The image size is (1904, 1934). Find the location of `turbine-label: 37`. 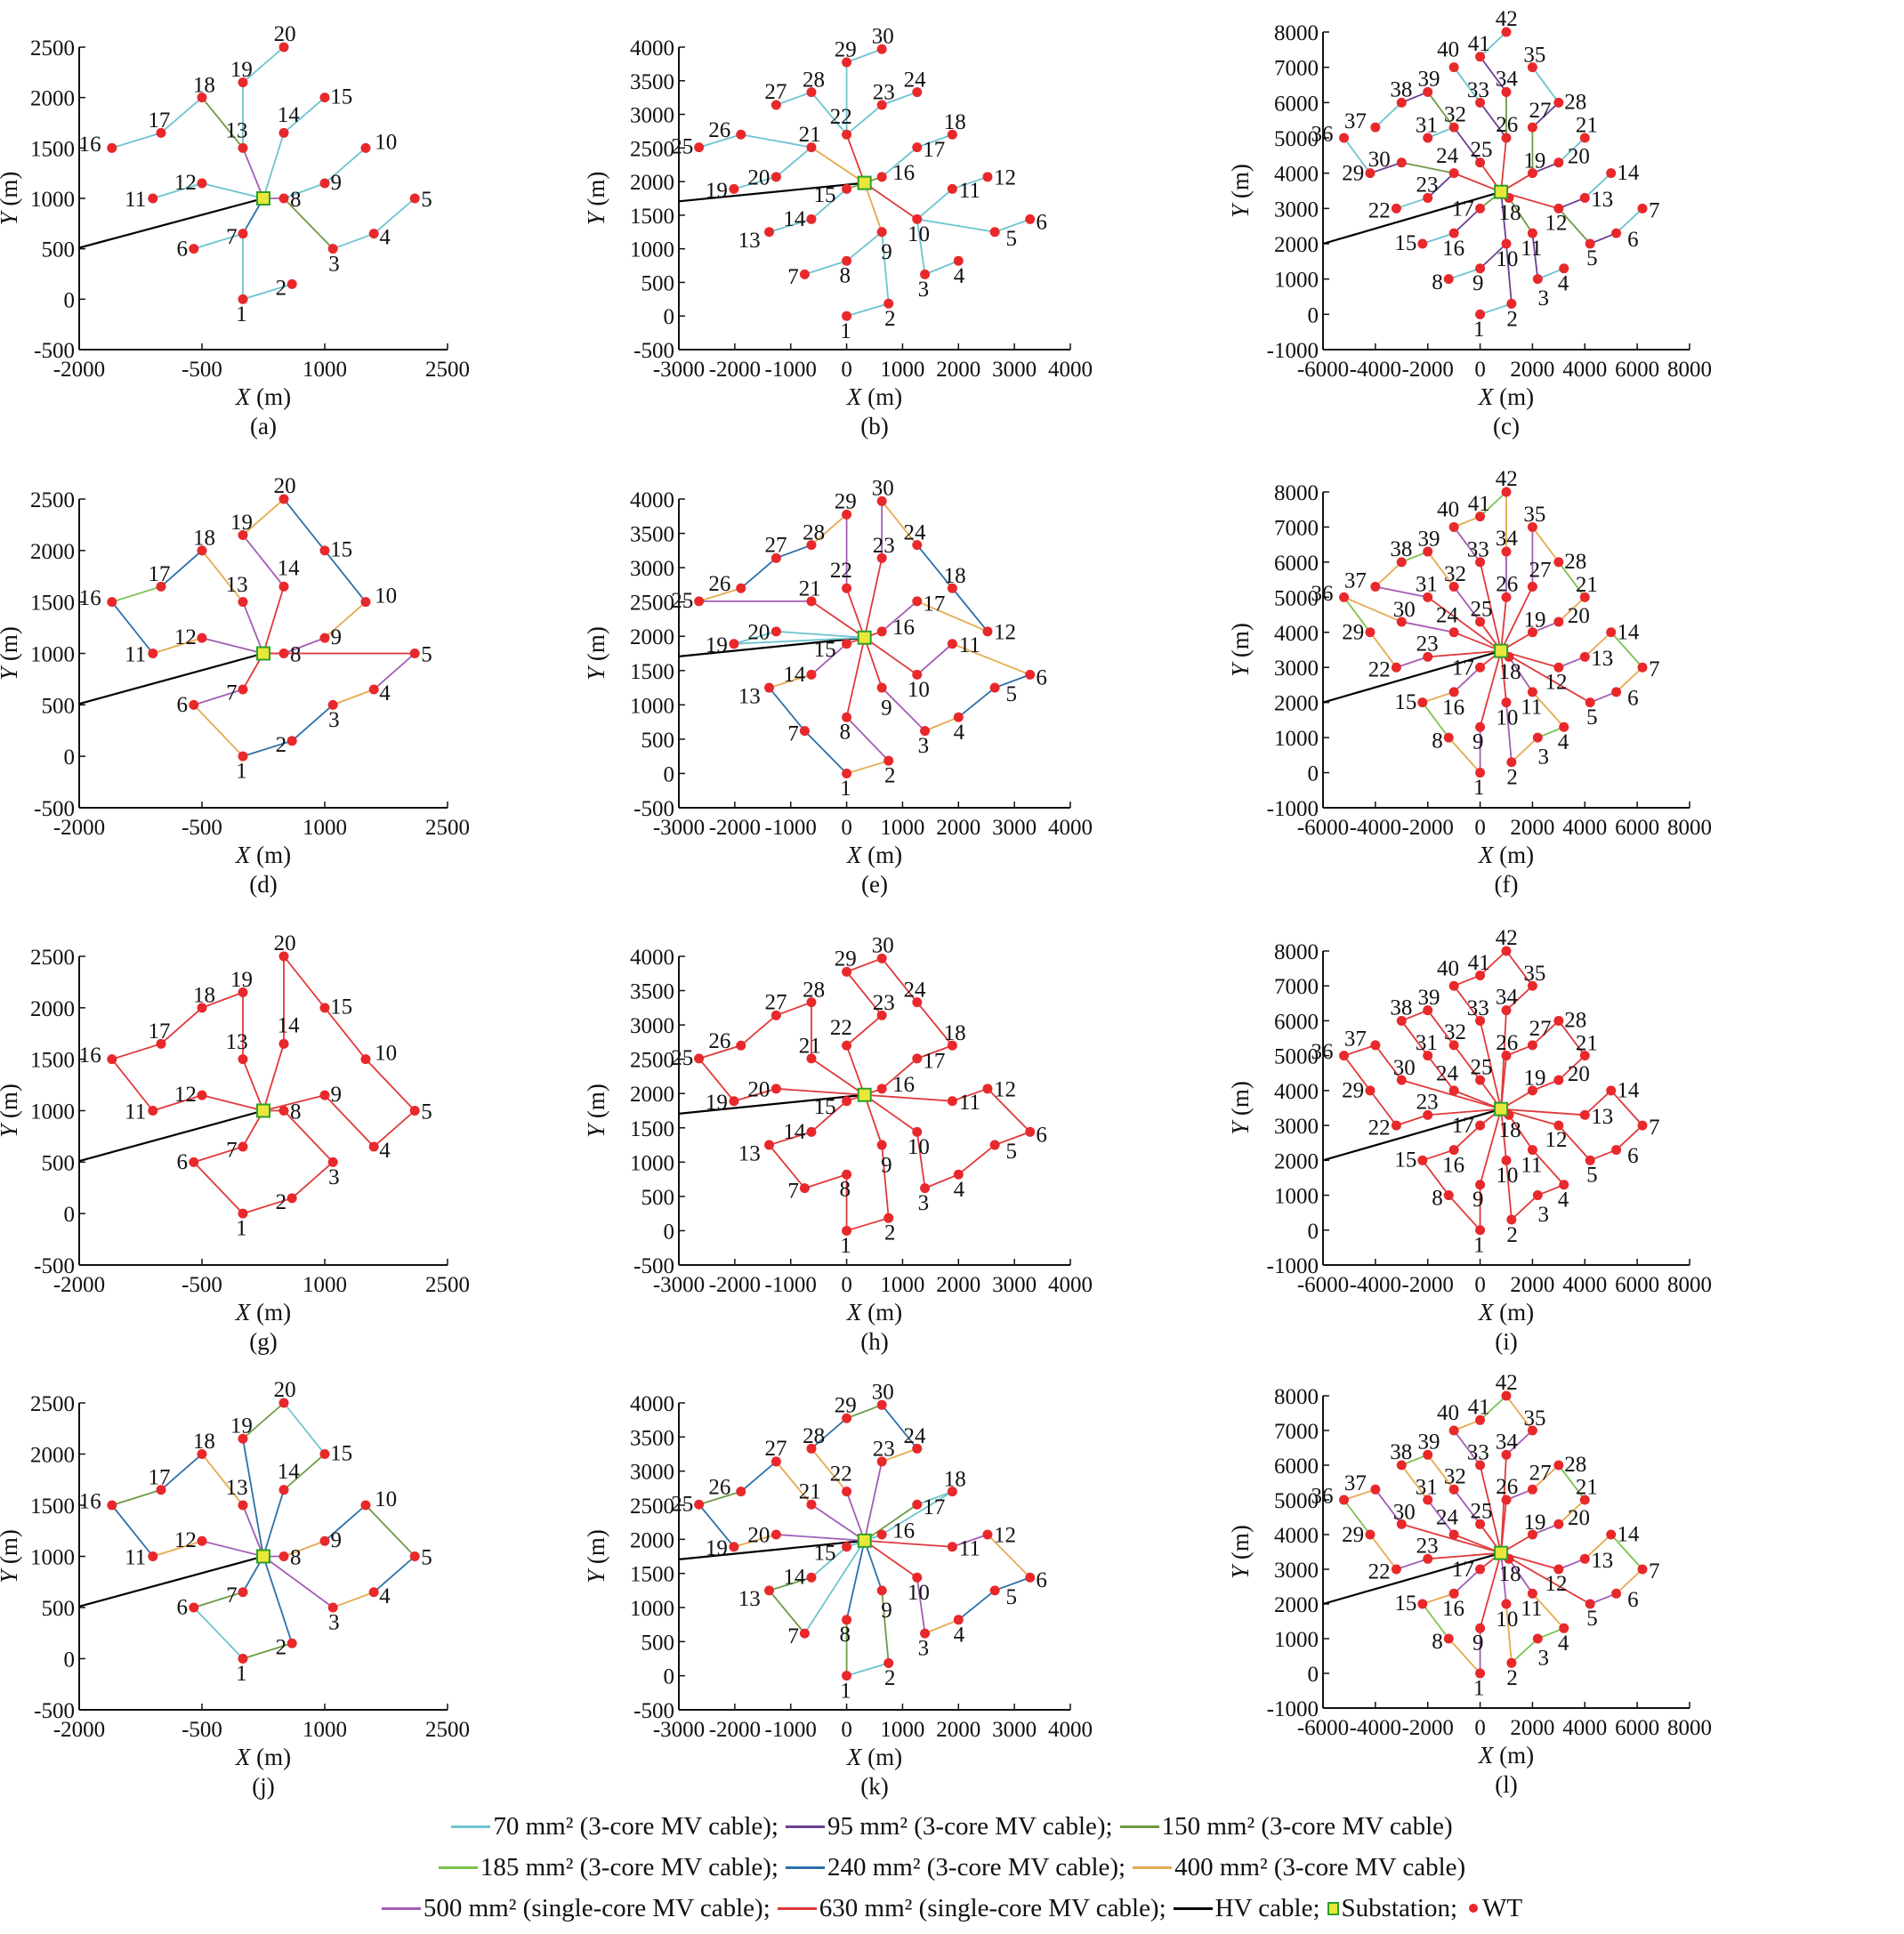

turbine-label: 37 is located at coordinates (1355, 580).